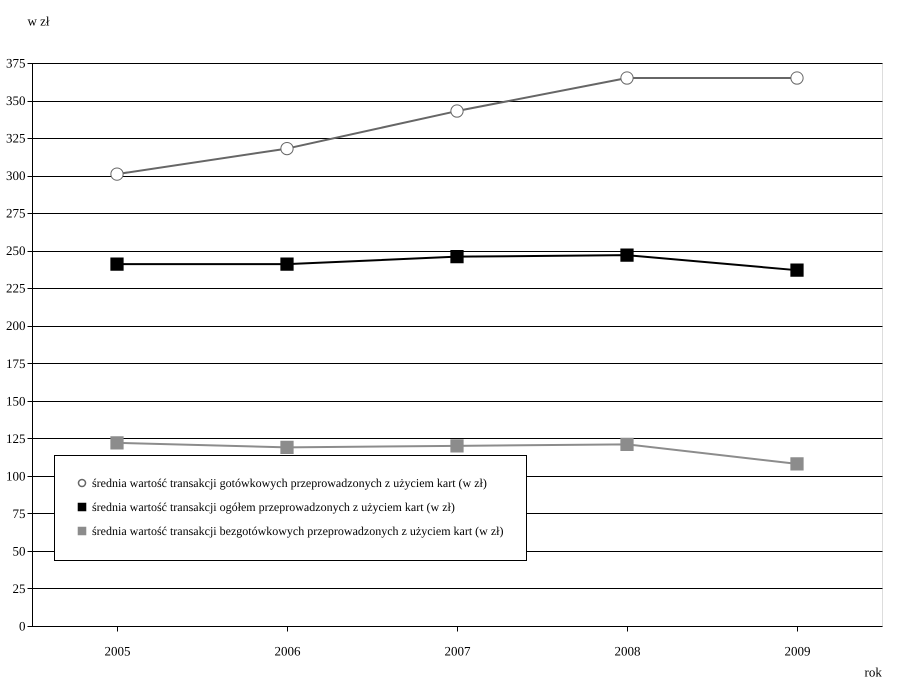  What do you see at coordinates (16, 363) in the screenshot?
I see `y-tick-label: 175` at bounding box center [16, 363].